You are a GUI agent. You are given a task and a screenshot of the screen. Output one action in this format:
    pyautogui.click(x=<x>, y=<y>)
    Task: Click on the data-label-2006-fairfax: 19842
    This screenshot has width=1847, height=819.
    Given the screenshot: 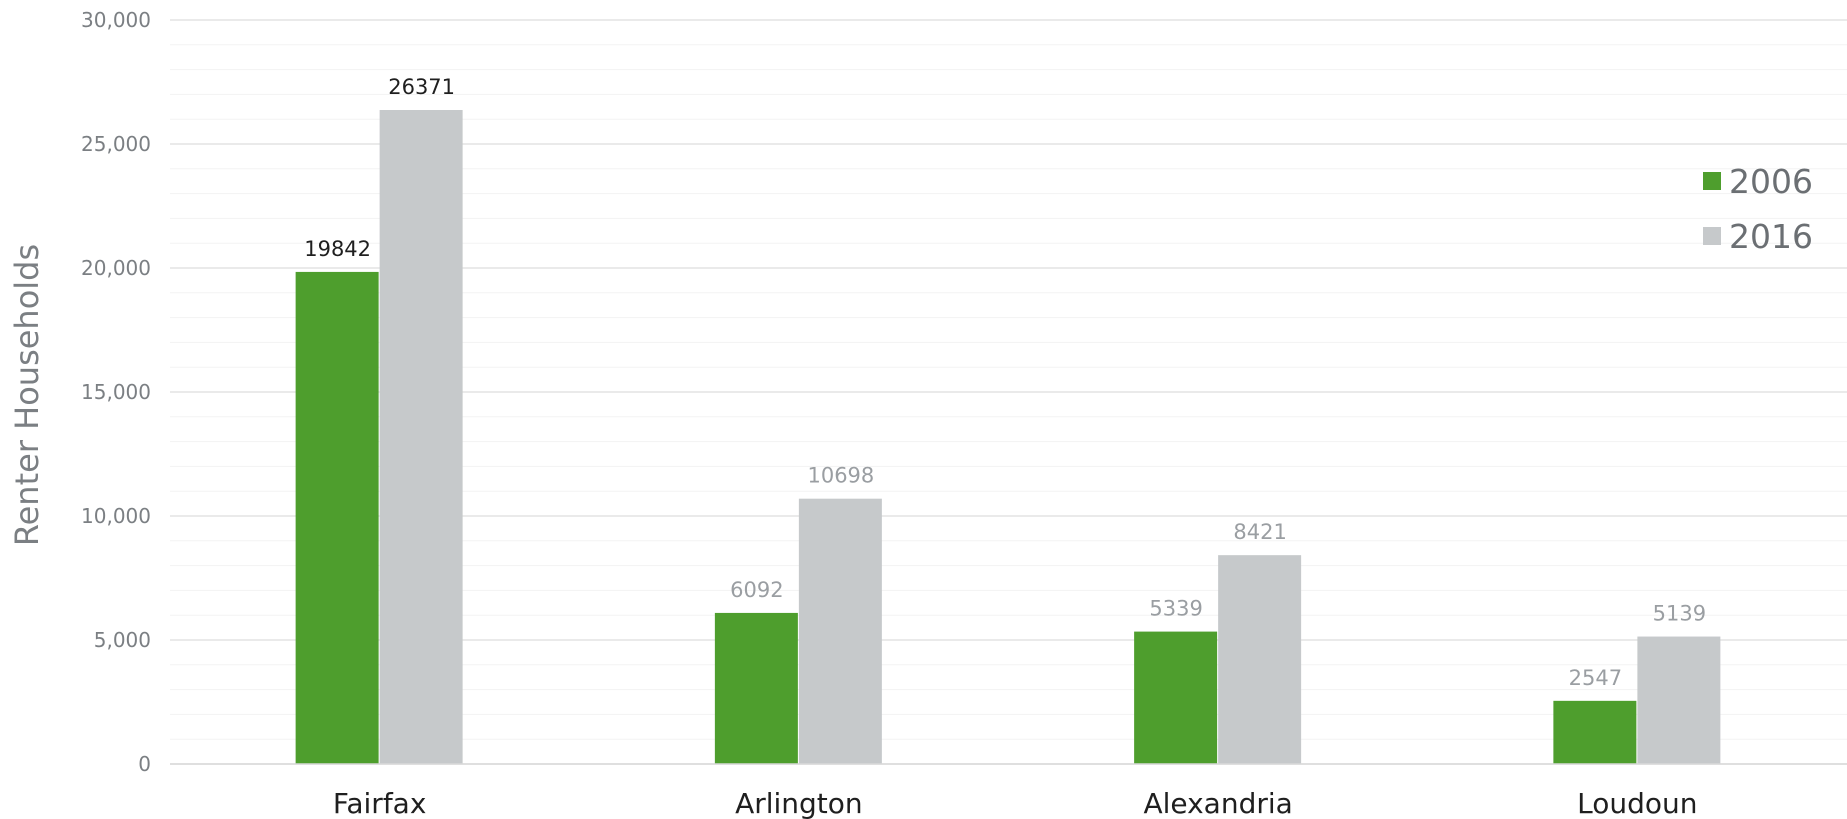 What is the action you would take?
    pyautogui.click(x=337, y=249)
    